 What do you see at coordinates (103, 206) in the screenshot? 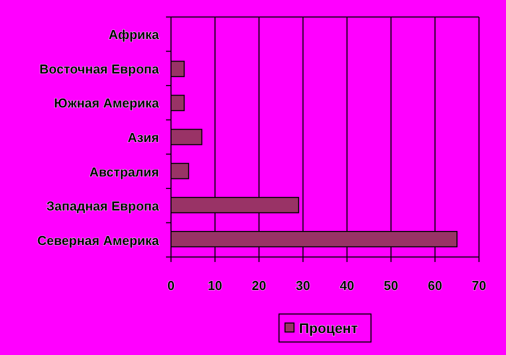
I see `y-tick-label: Западная Европа` at bounding box center [103, 206].